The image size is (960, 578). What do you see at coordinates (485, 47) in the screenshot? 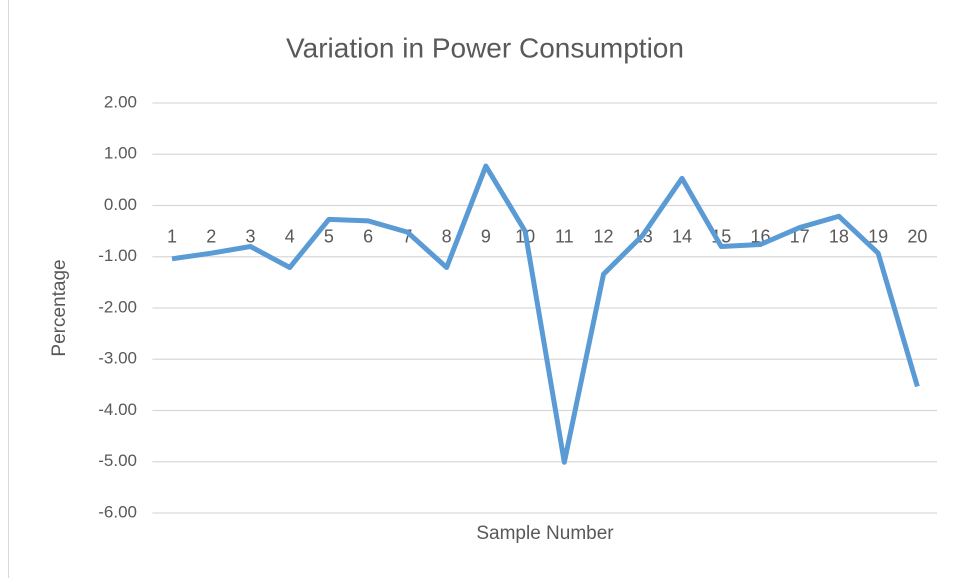
I see `chart-title: Variation in Power Consumption` at bounding box center [485, 47].